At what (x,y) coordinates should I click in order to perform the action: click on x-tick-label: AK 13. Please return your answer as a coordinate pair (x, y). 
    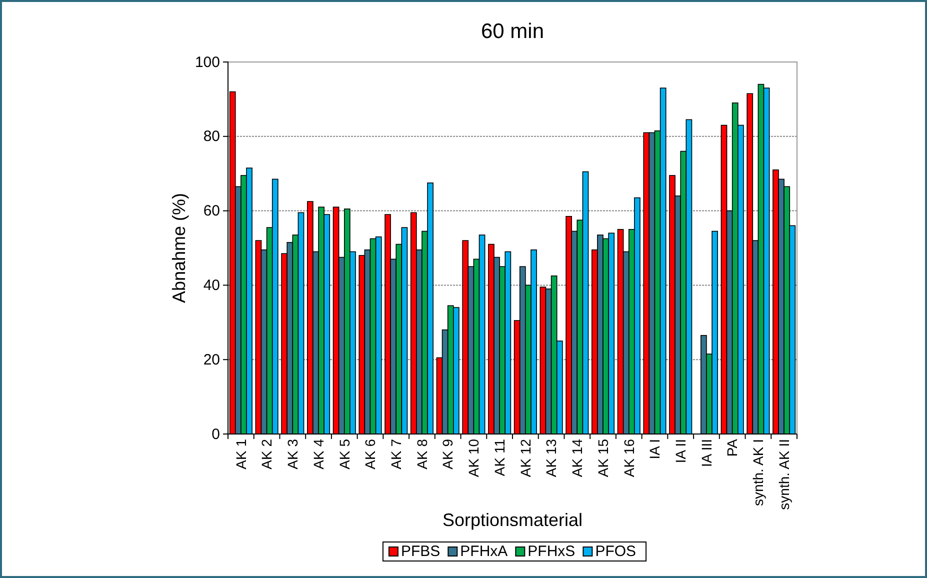
    Looking at the image, I should click on (551, 458).